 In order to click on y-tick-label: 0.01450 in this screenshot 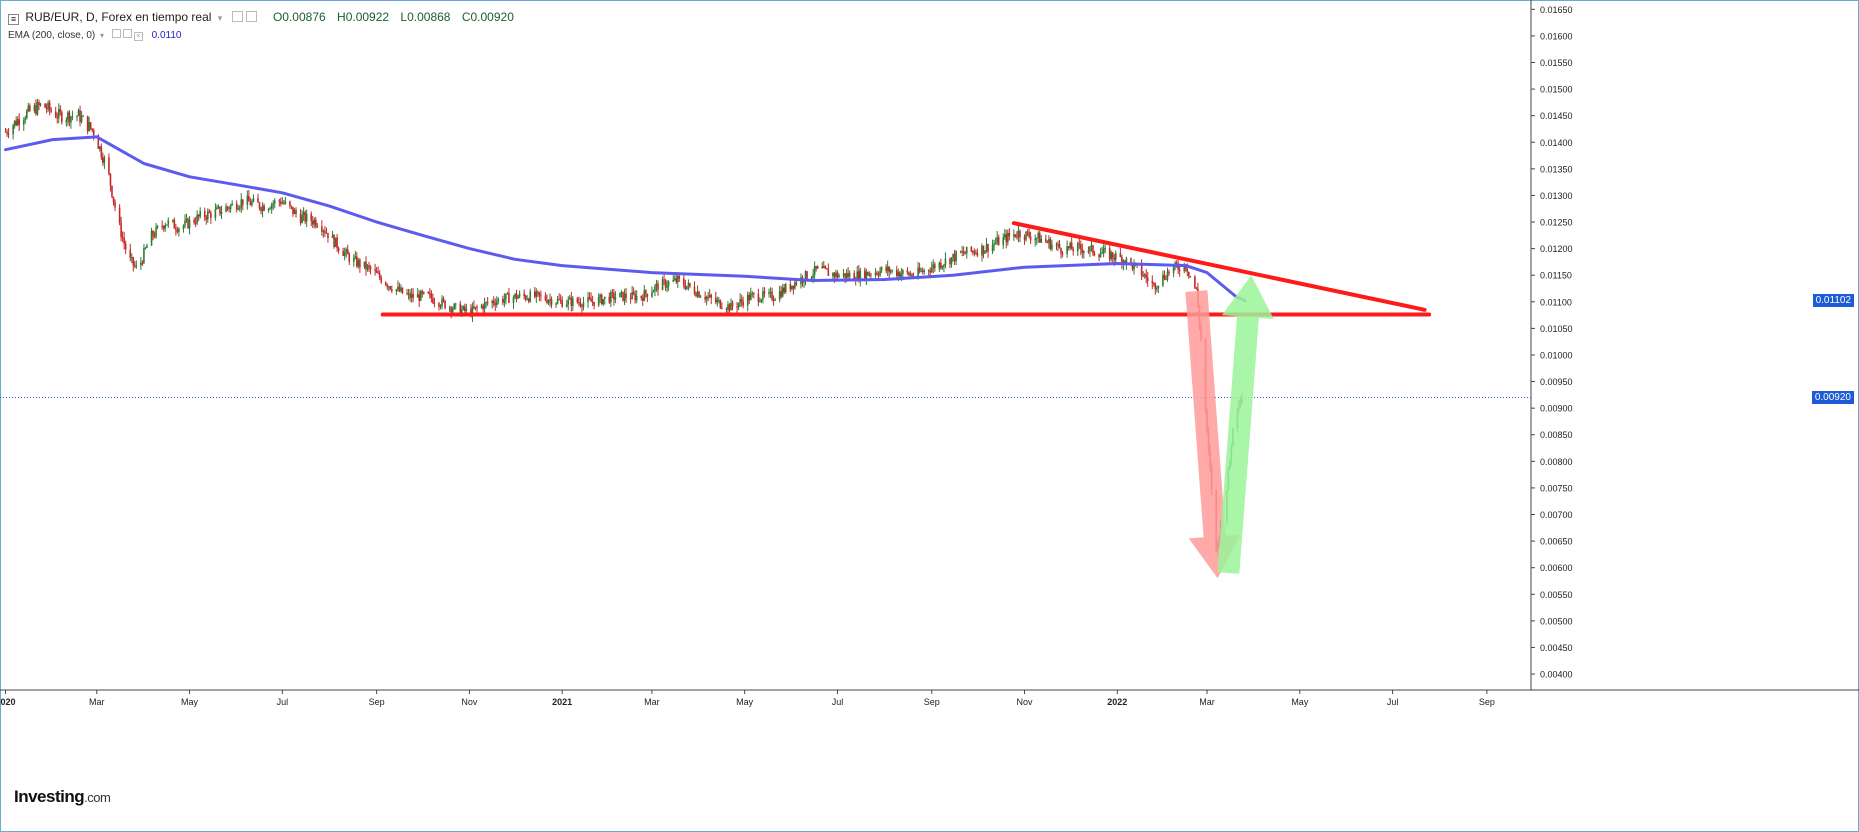, I will do `click(1556, 116)`.